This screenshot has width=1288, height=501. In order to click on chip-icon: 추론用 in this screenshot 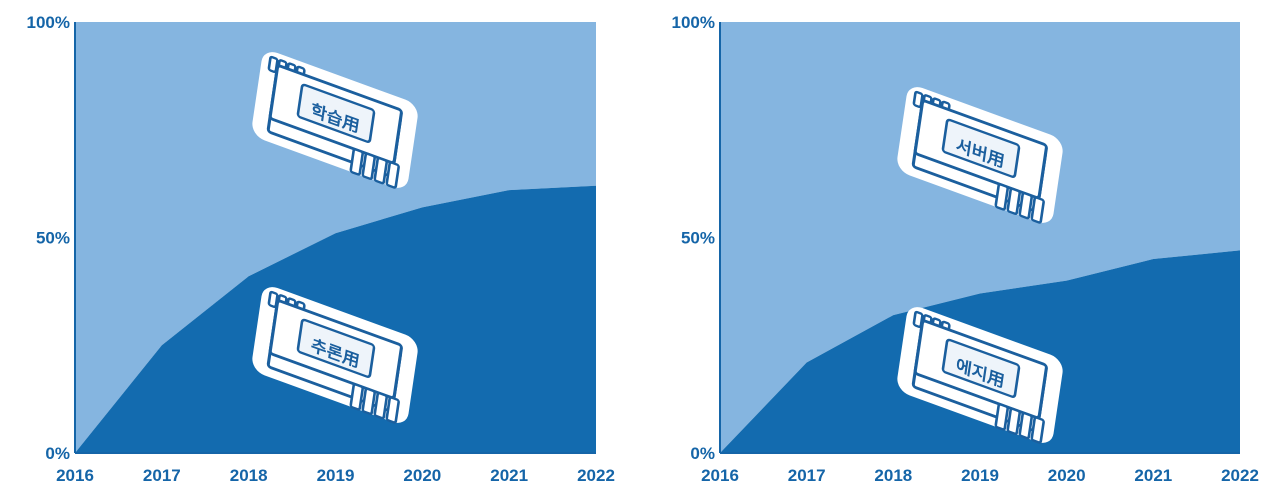, I will do `click(335, 355)`.